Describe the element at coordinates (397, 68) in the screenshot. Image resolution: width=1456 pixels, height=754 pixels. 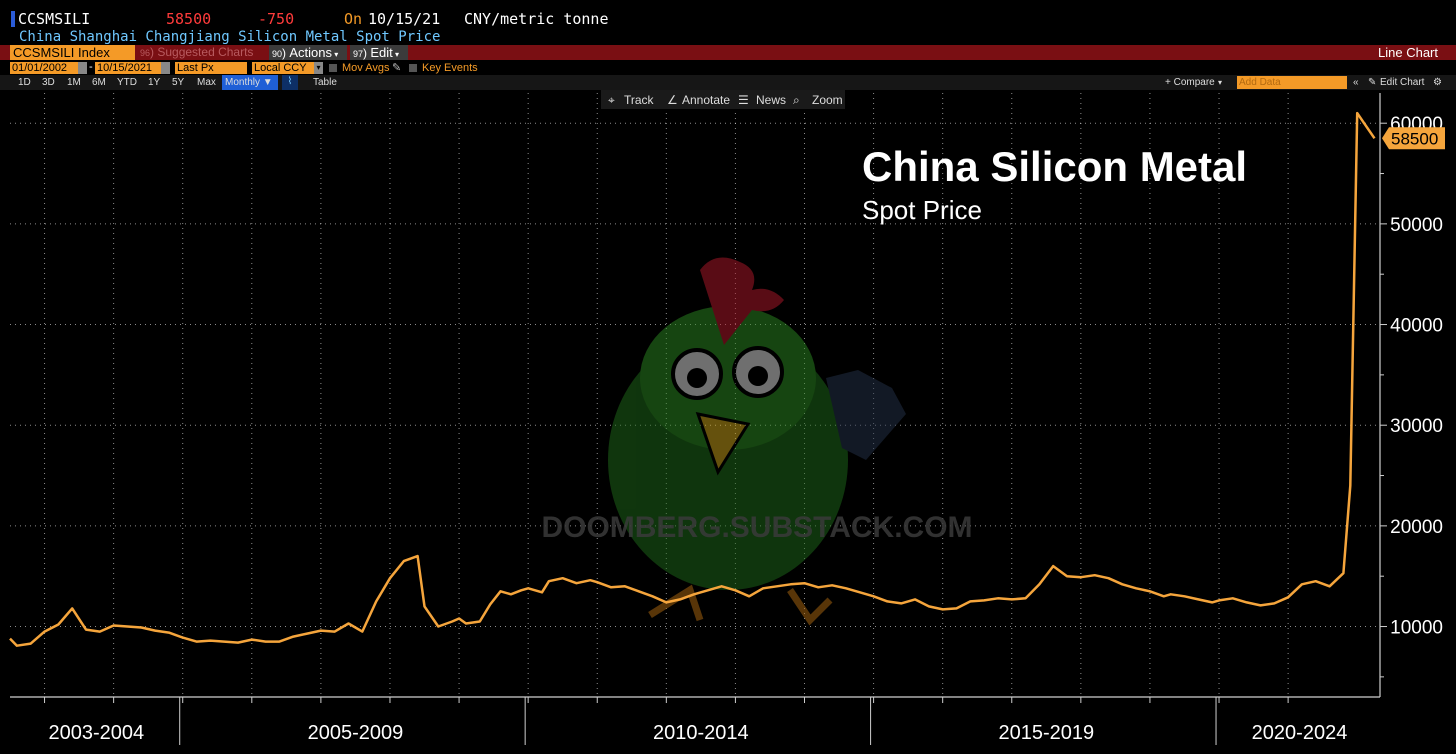
I see `pencil-icon: ✎` at that location.